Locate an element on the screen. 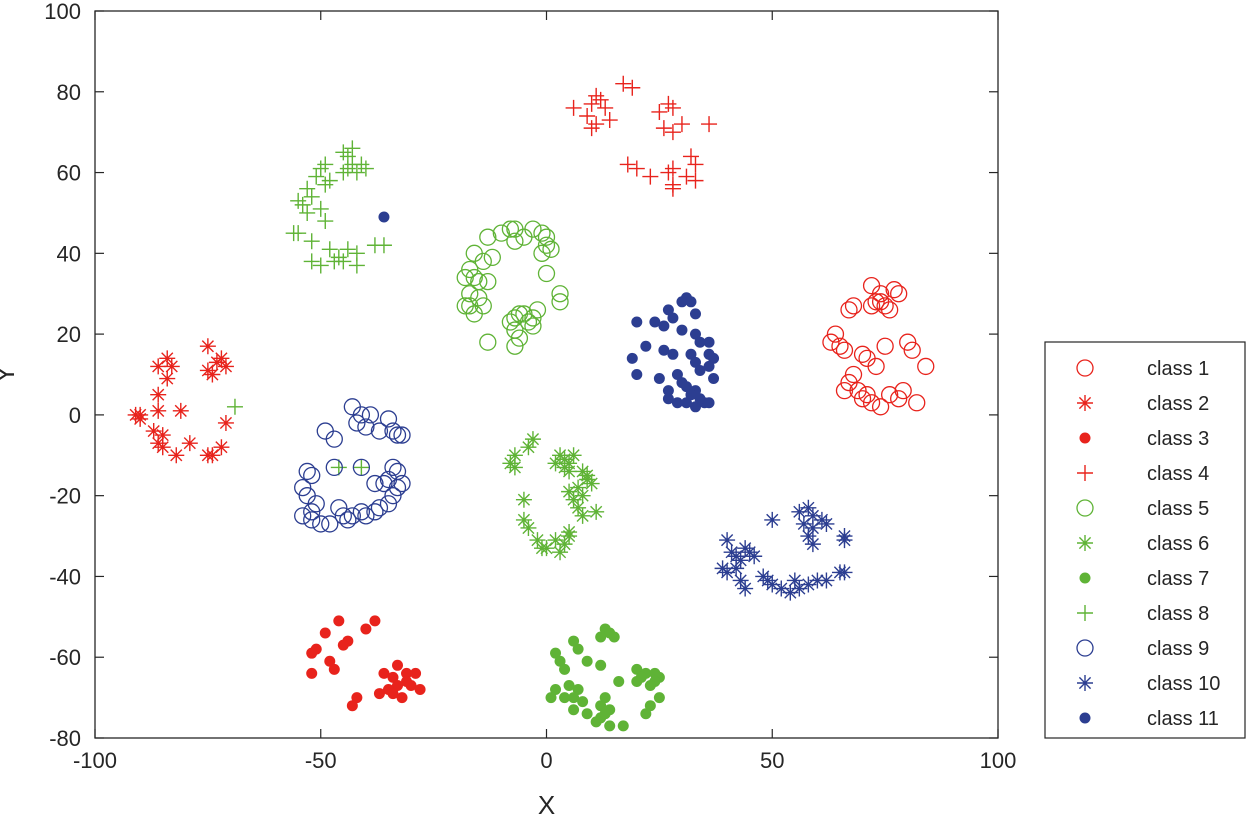 Image resolution: width=1251 pixels, height=819 pixels. y-tick-label: -40 is located at coordinates (65, 576).